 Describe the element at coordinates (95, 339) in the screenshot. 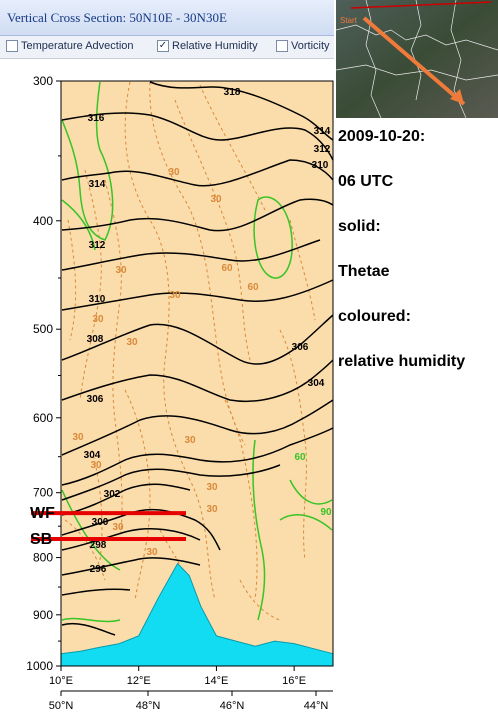

I see `theta-contour-label: 308` at that location.